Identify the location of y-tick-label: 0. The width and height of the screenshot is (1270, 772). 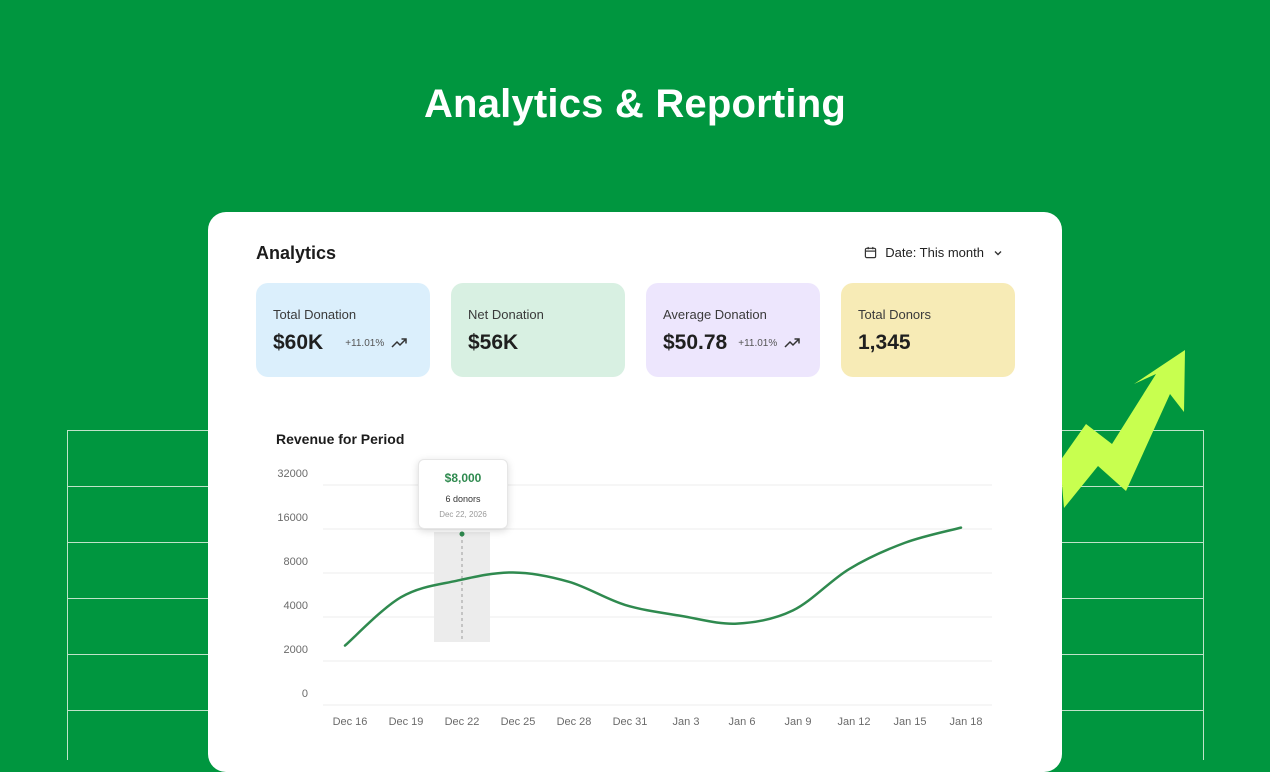
(305, 694).